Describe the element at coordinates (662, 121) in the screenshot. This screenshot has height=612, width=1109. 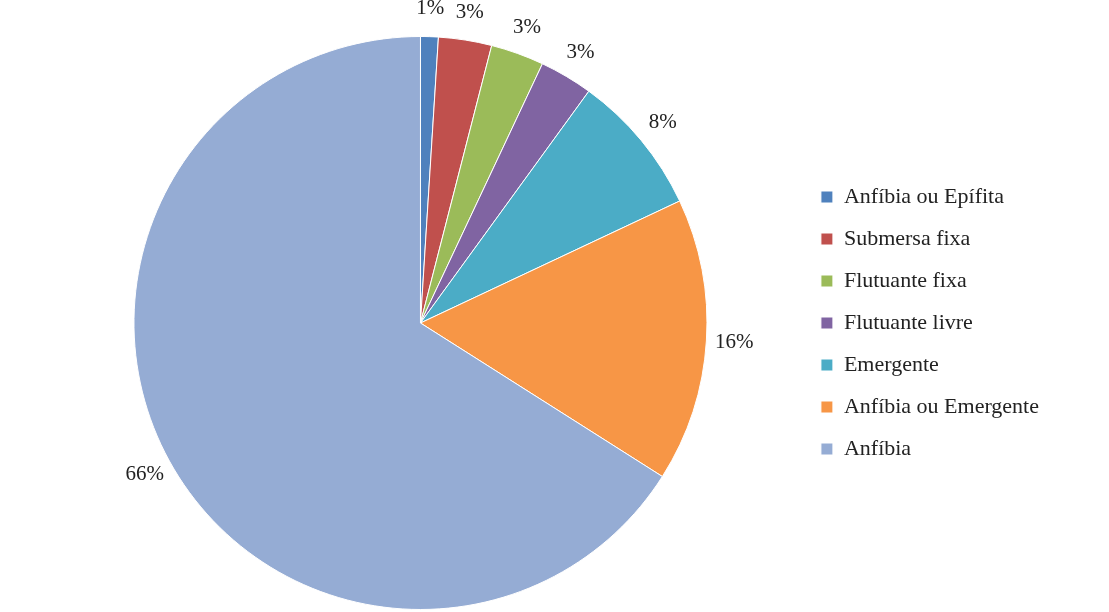
I see `data-label: 8%` at that location.